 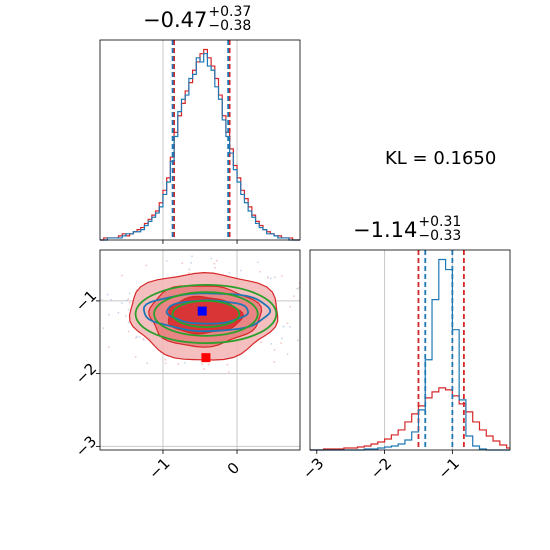 I want to click on y-tick-label: −2, so click(x=86, y=373).